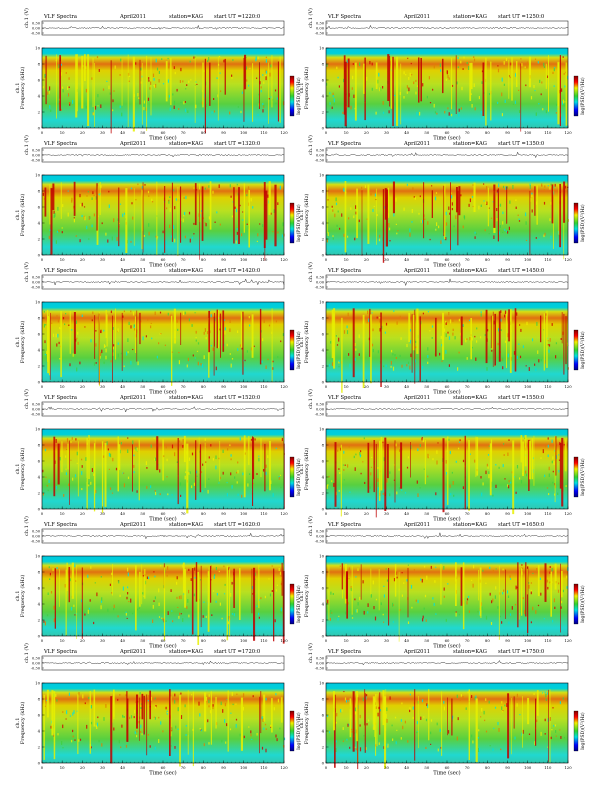 The image size is (612, 792). Describe the element at coordinates (320, 283) in the screenshot. I see `waveform-tick-label: 0.00` at that location.